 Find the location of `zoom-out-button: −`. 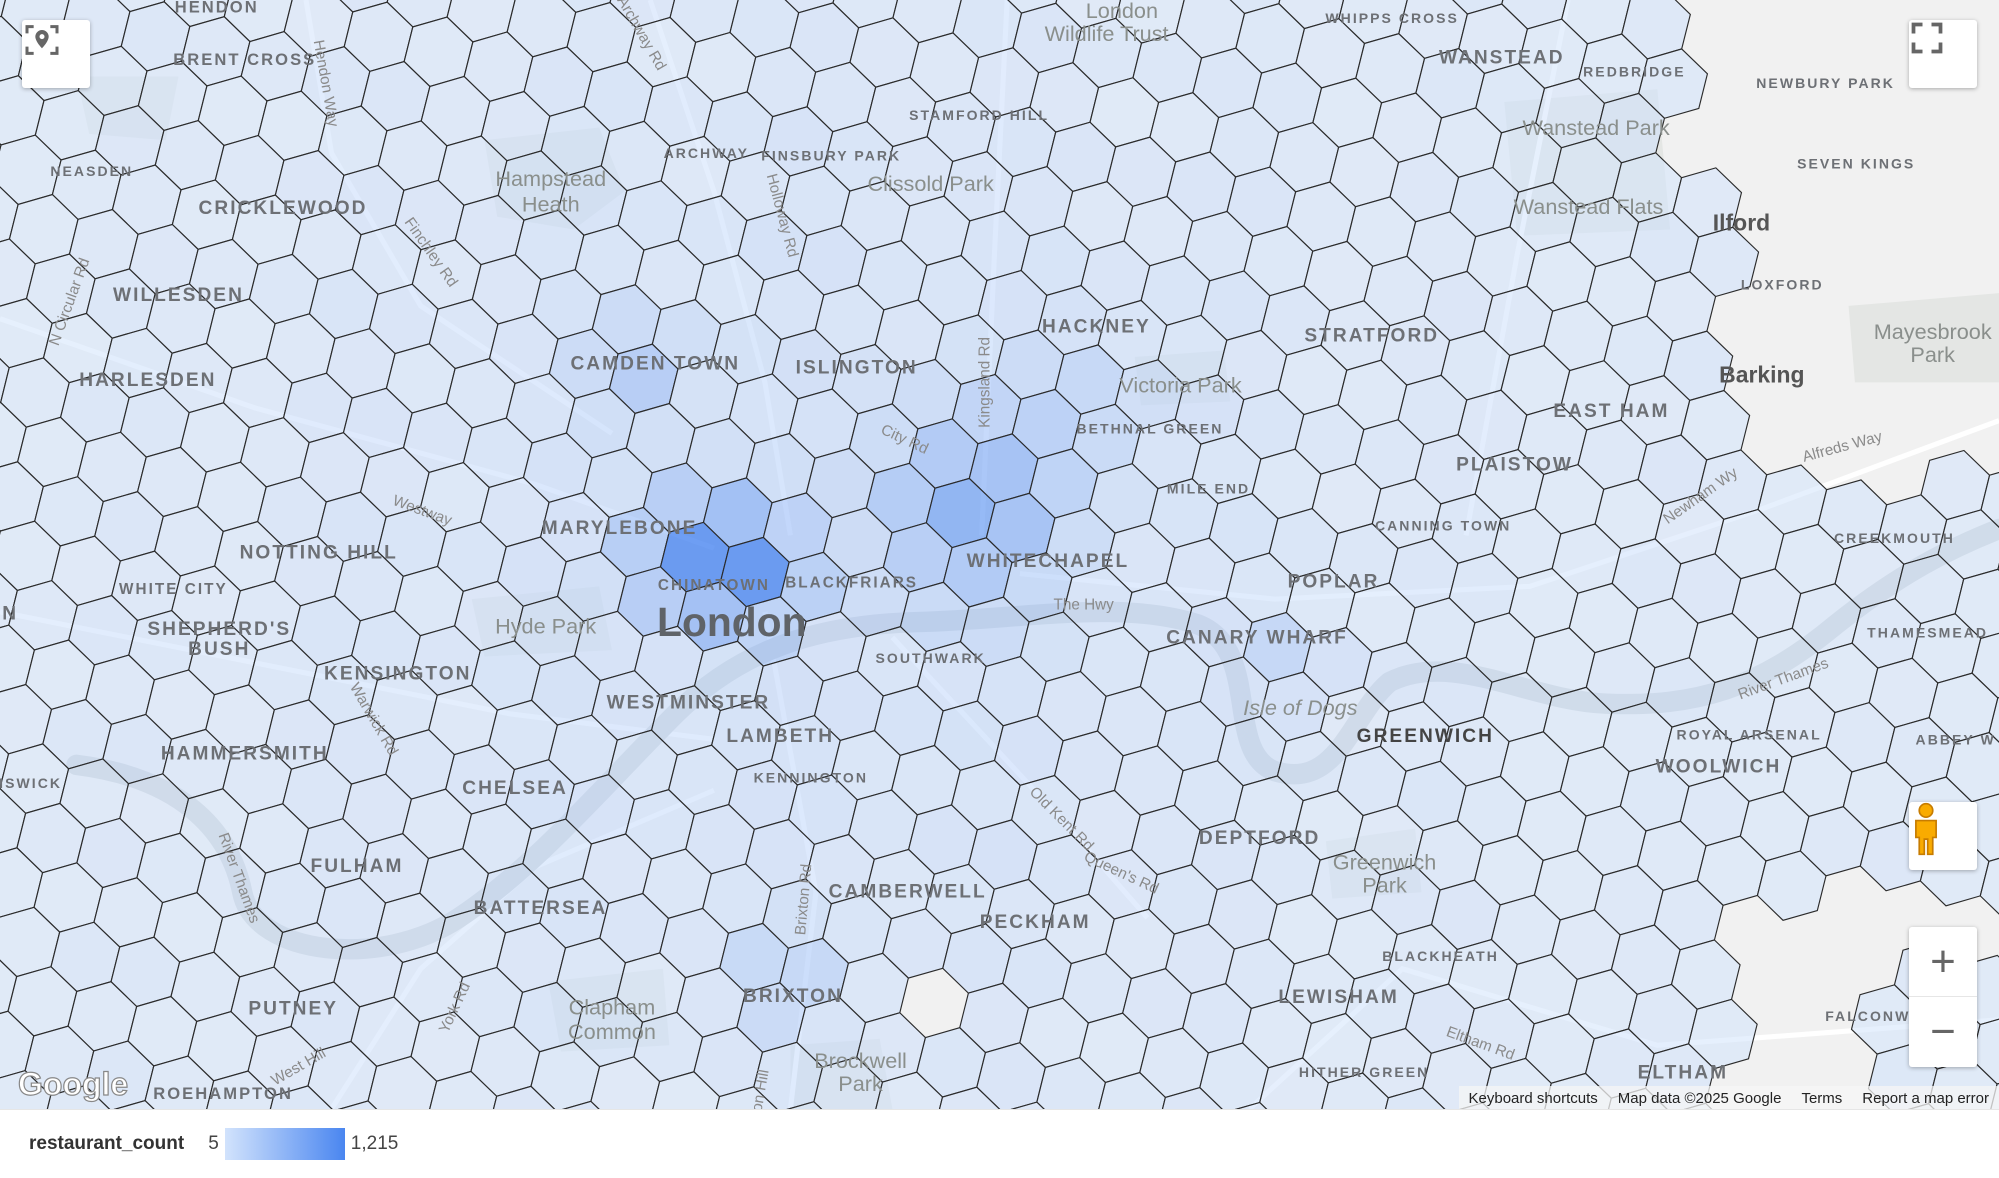

zoom-out-button: − is located at coordinates (1943, 1031).